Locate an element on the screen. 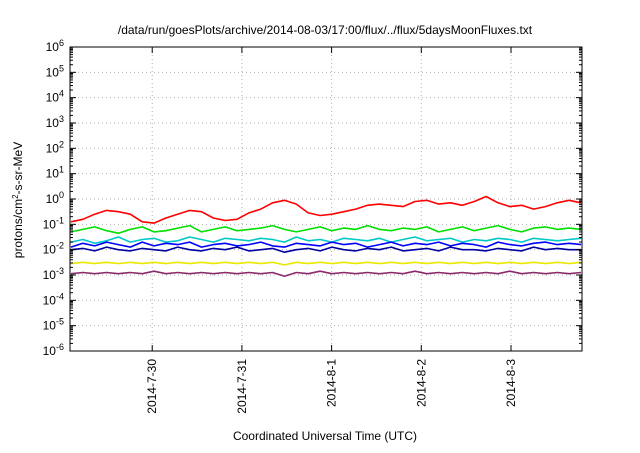 This screenshot has height=453, width=640. y-tick-label: 10³ is located at coordinates (55, 122).